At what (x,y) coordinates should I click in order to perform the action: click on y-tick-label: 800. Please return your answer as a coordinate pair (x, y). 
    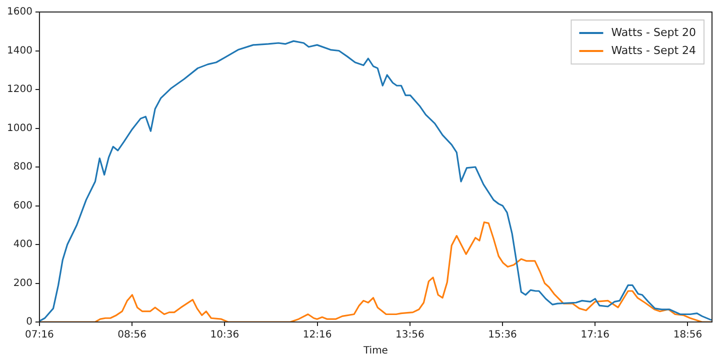
    Looking at the image, I should click on (22, 167).